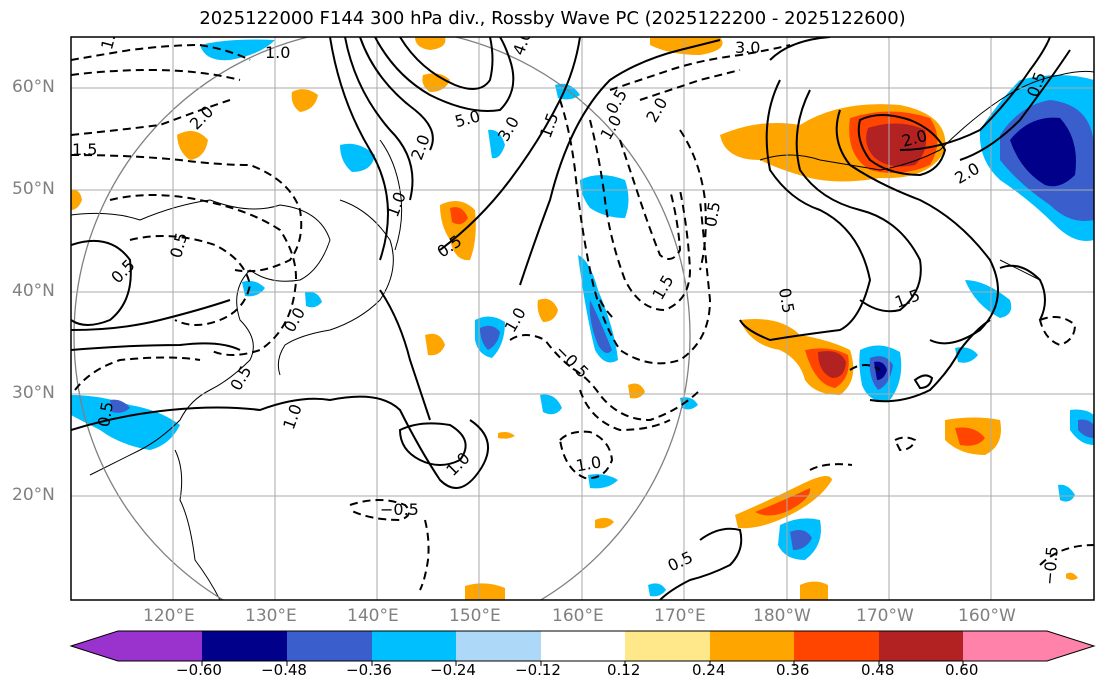 The width and height of the screenshot is (1105, 692). Describe the element at coordinates (885, 616) in the screenshot. I see `lon-label-170w: 170°W` at that location.